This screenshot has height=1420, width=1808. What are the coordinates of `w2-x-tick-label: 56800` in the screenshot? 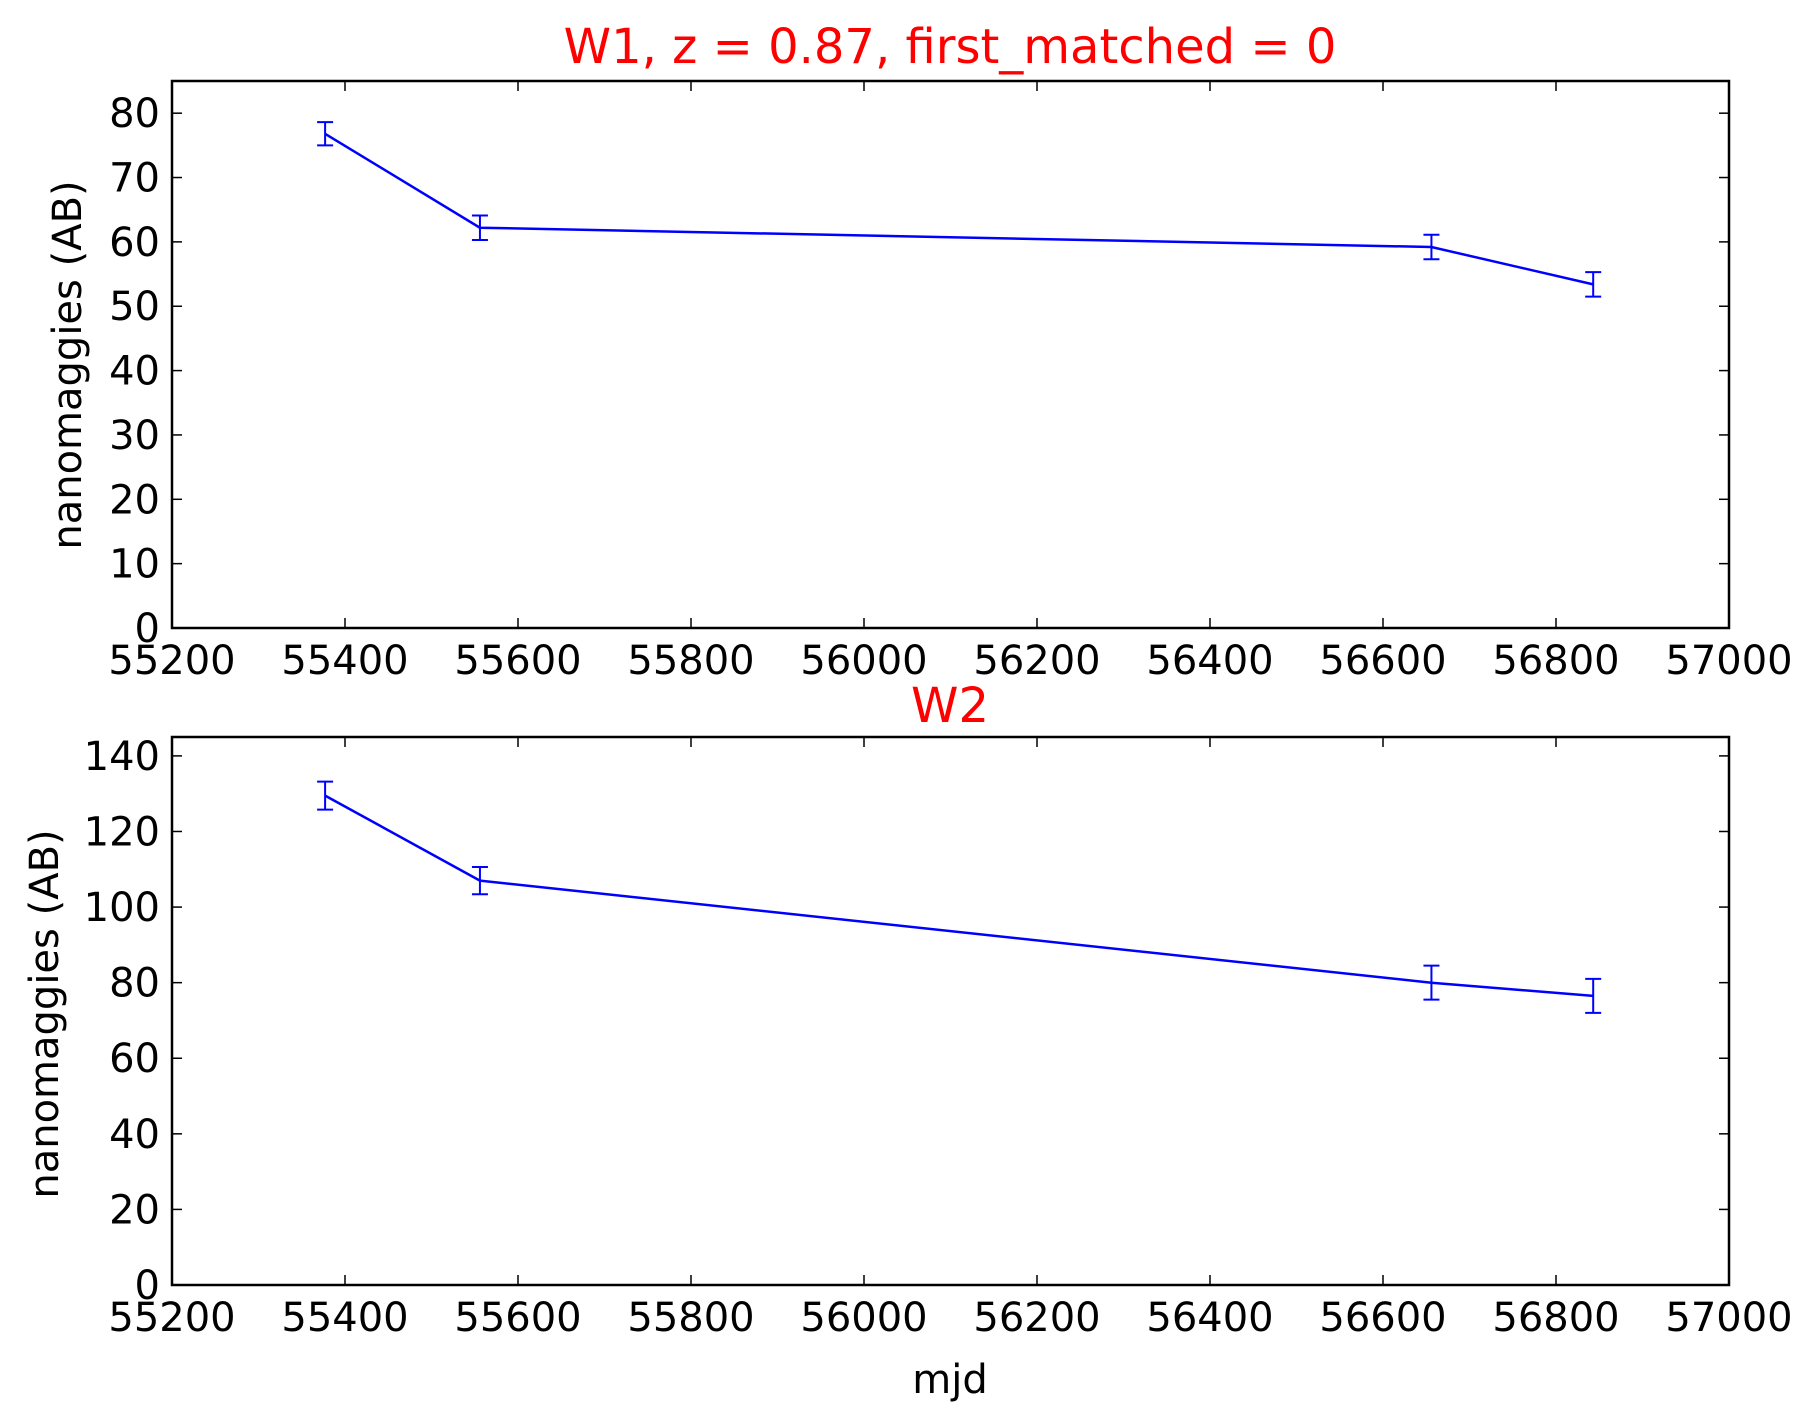 It's located at (1555, 1318).